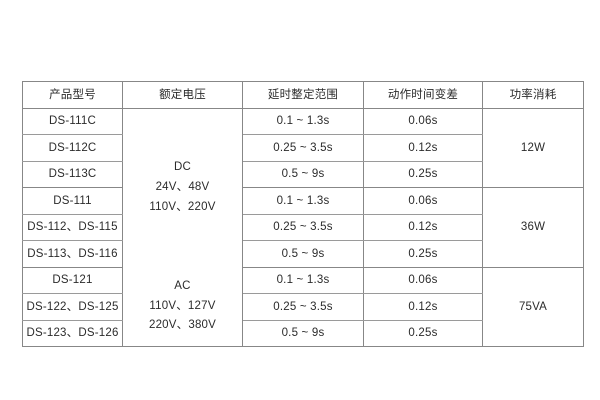  Describe the element at coordinates (182, 95) in the screenshot. I see `header-rated-voltage: 额定电压` at that location.